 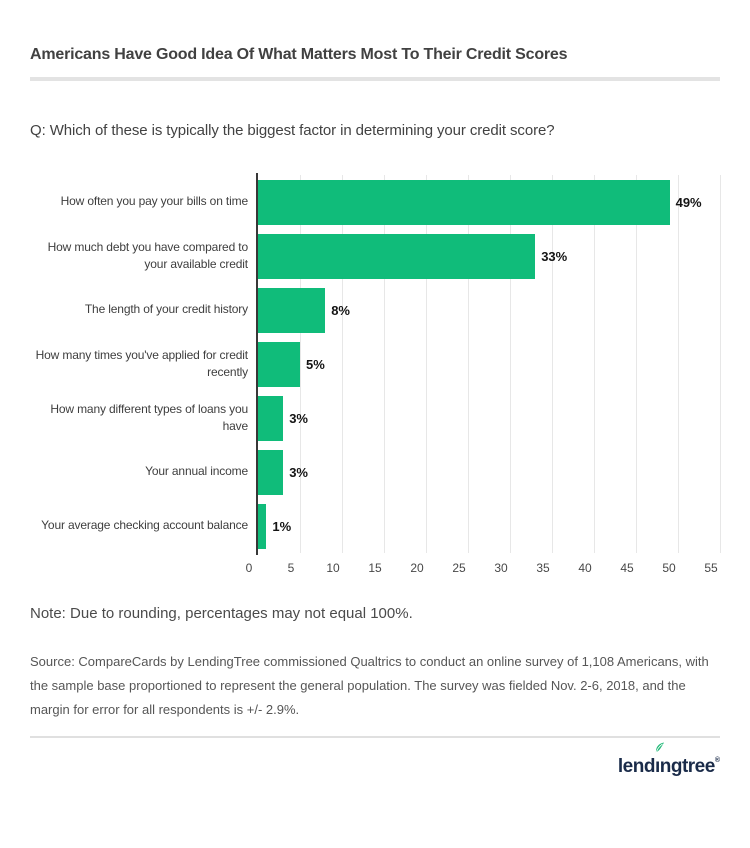 What do you see at coordinates (282, 526) in the screenshot?
I see `value-label: 1%` at bounding box center [282, 526].